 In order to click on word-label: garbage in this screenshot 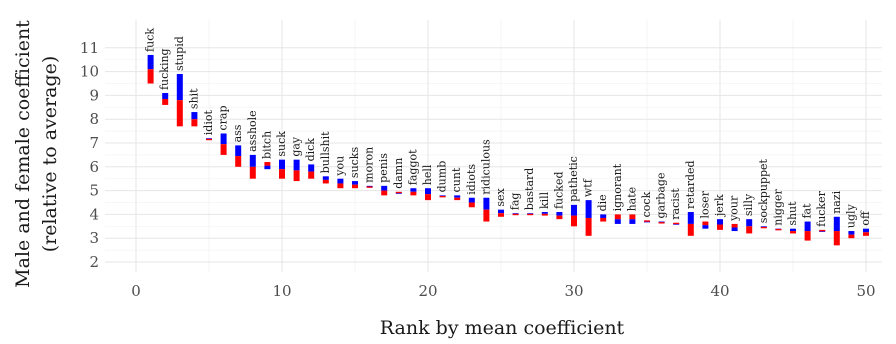, I will do `click(661, 196)`.